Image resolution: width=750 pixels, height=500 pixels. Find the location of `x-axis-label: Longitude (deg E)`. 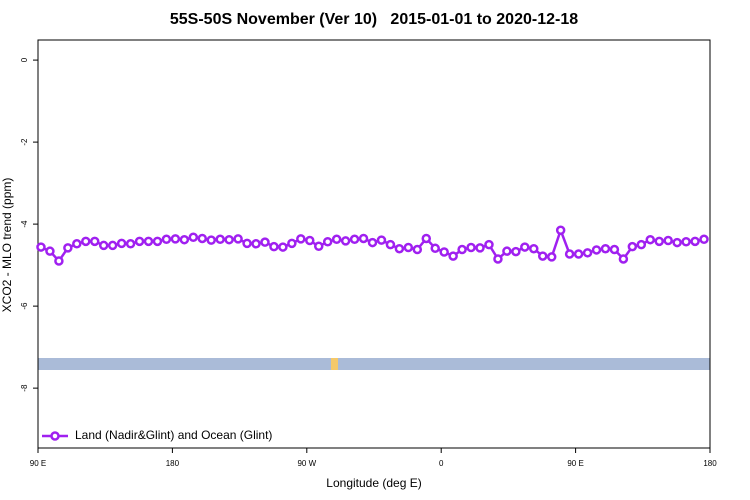

x-axis-label: Longitude (deg E) is located at coordinates (373, 483).